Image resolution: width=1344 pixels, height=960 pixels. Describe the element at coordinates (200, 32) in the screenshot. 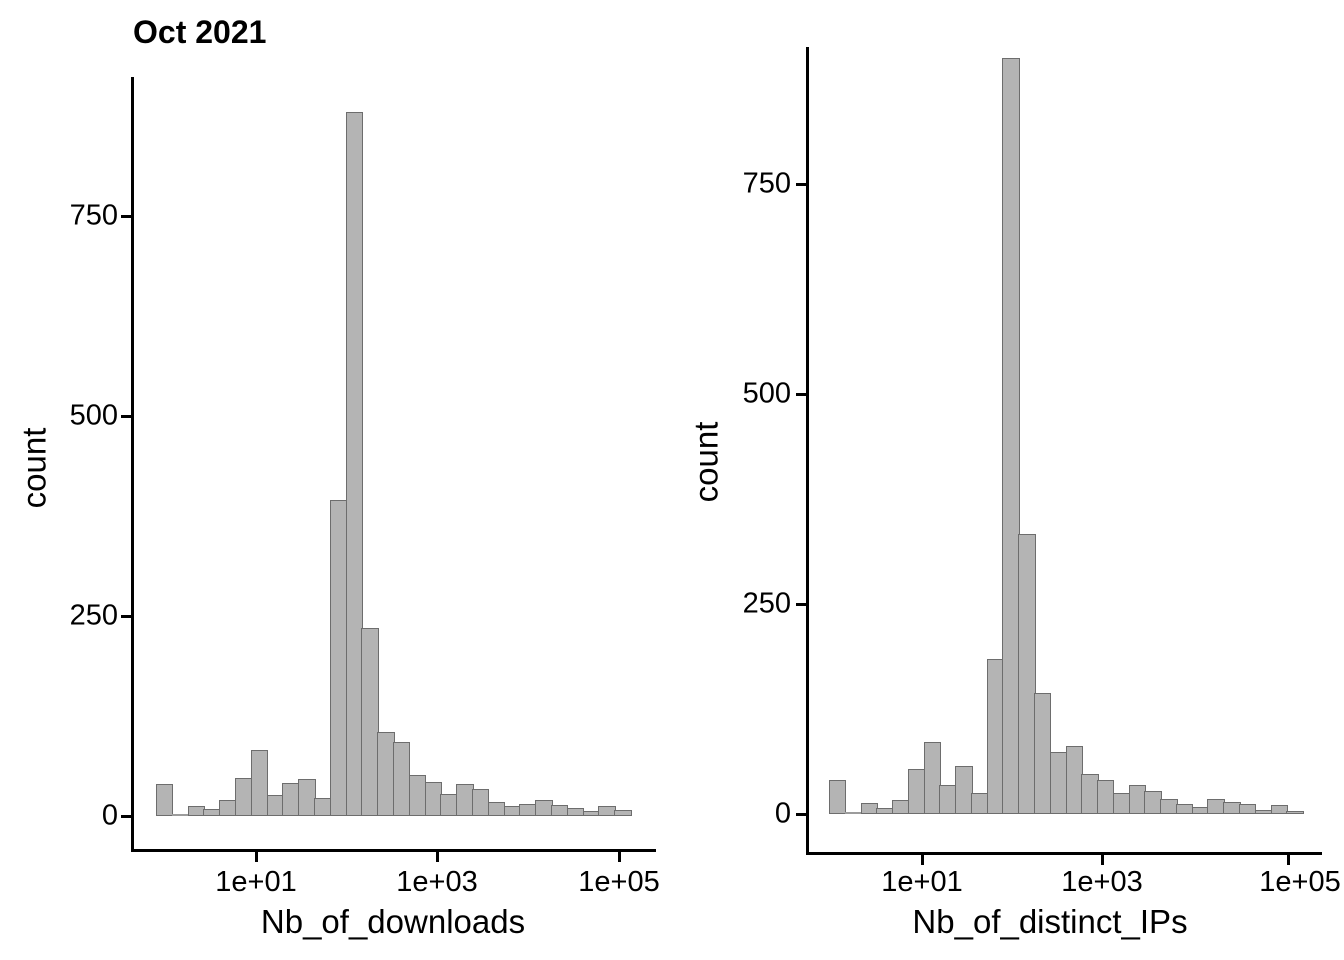

I see `chart-title: Oct 2021` at that location.